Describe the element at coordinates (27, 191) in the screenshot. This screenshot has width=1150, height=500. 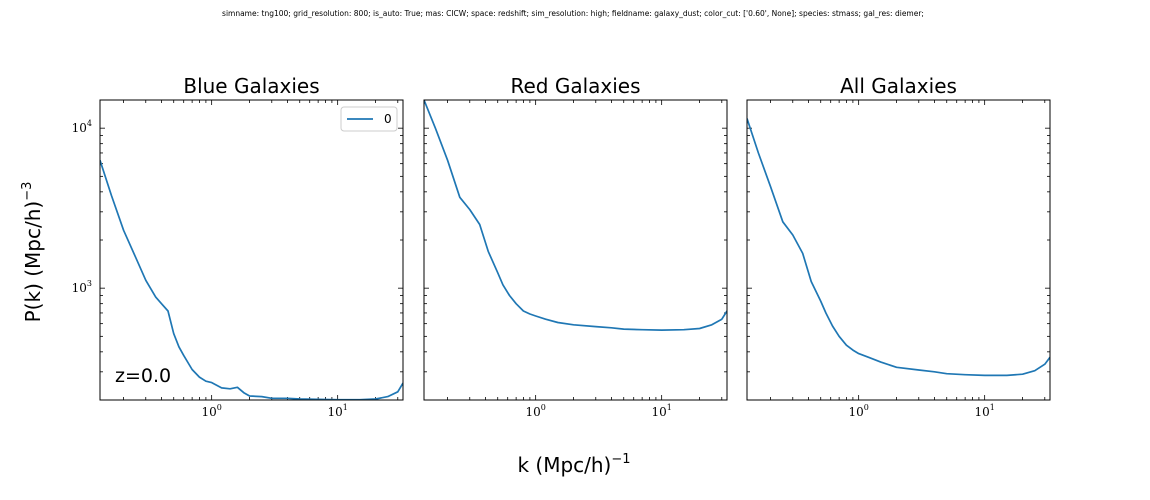
I see `y-axis-label-exponent: −3` at that location.